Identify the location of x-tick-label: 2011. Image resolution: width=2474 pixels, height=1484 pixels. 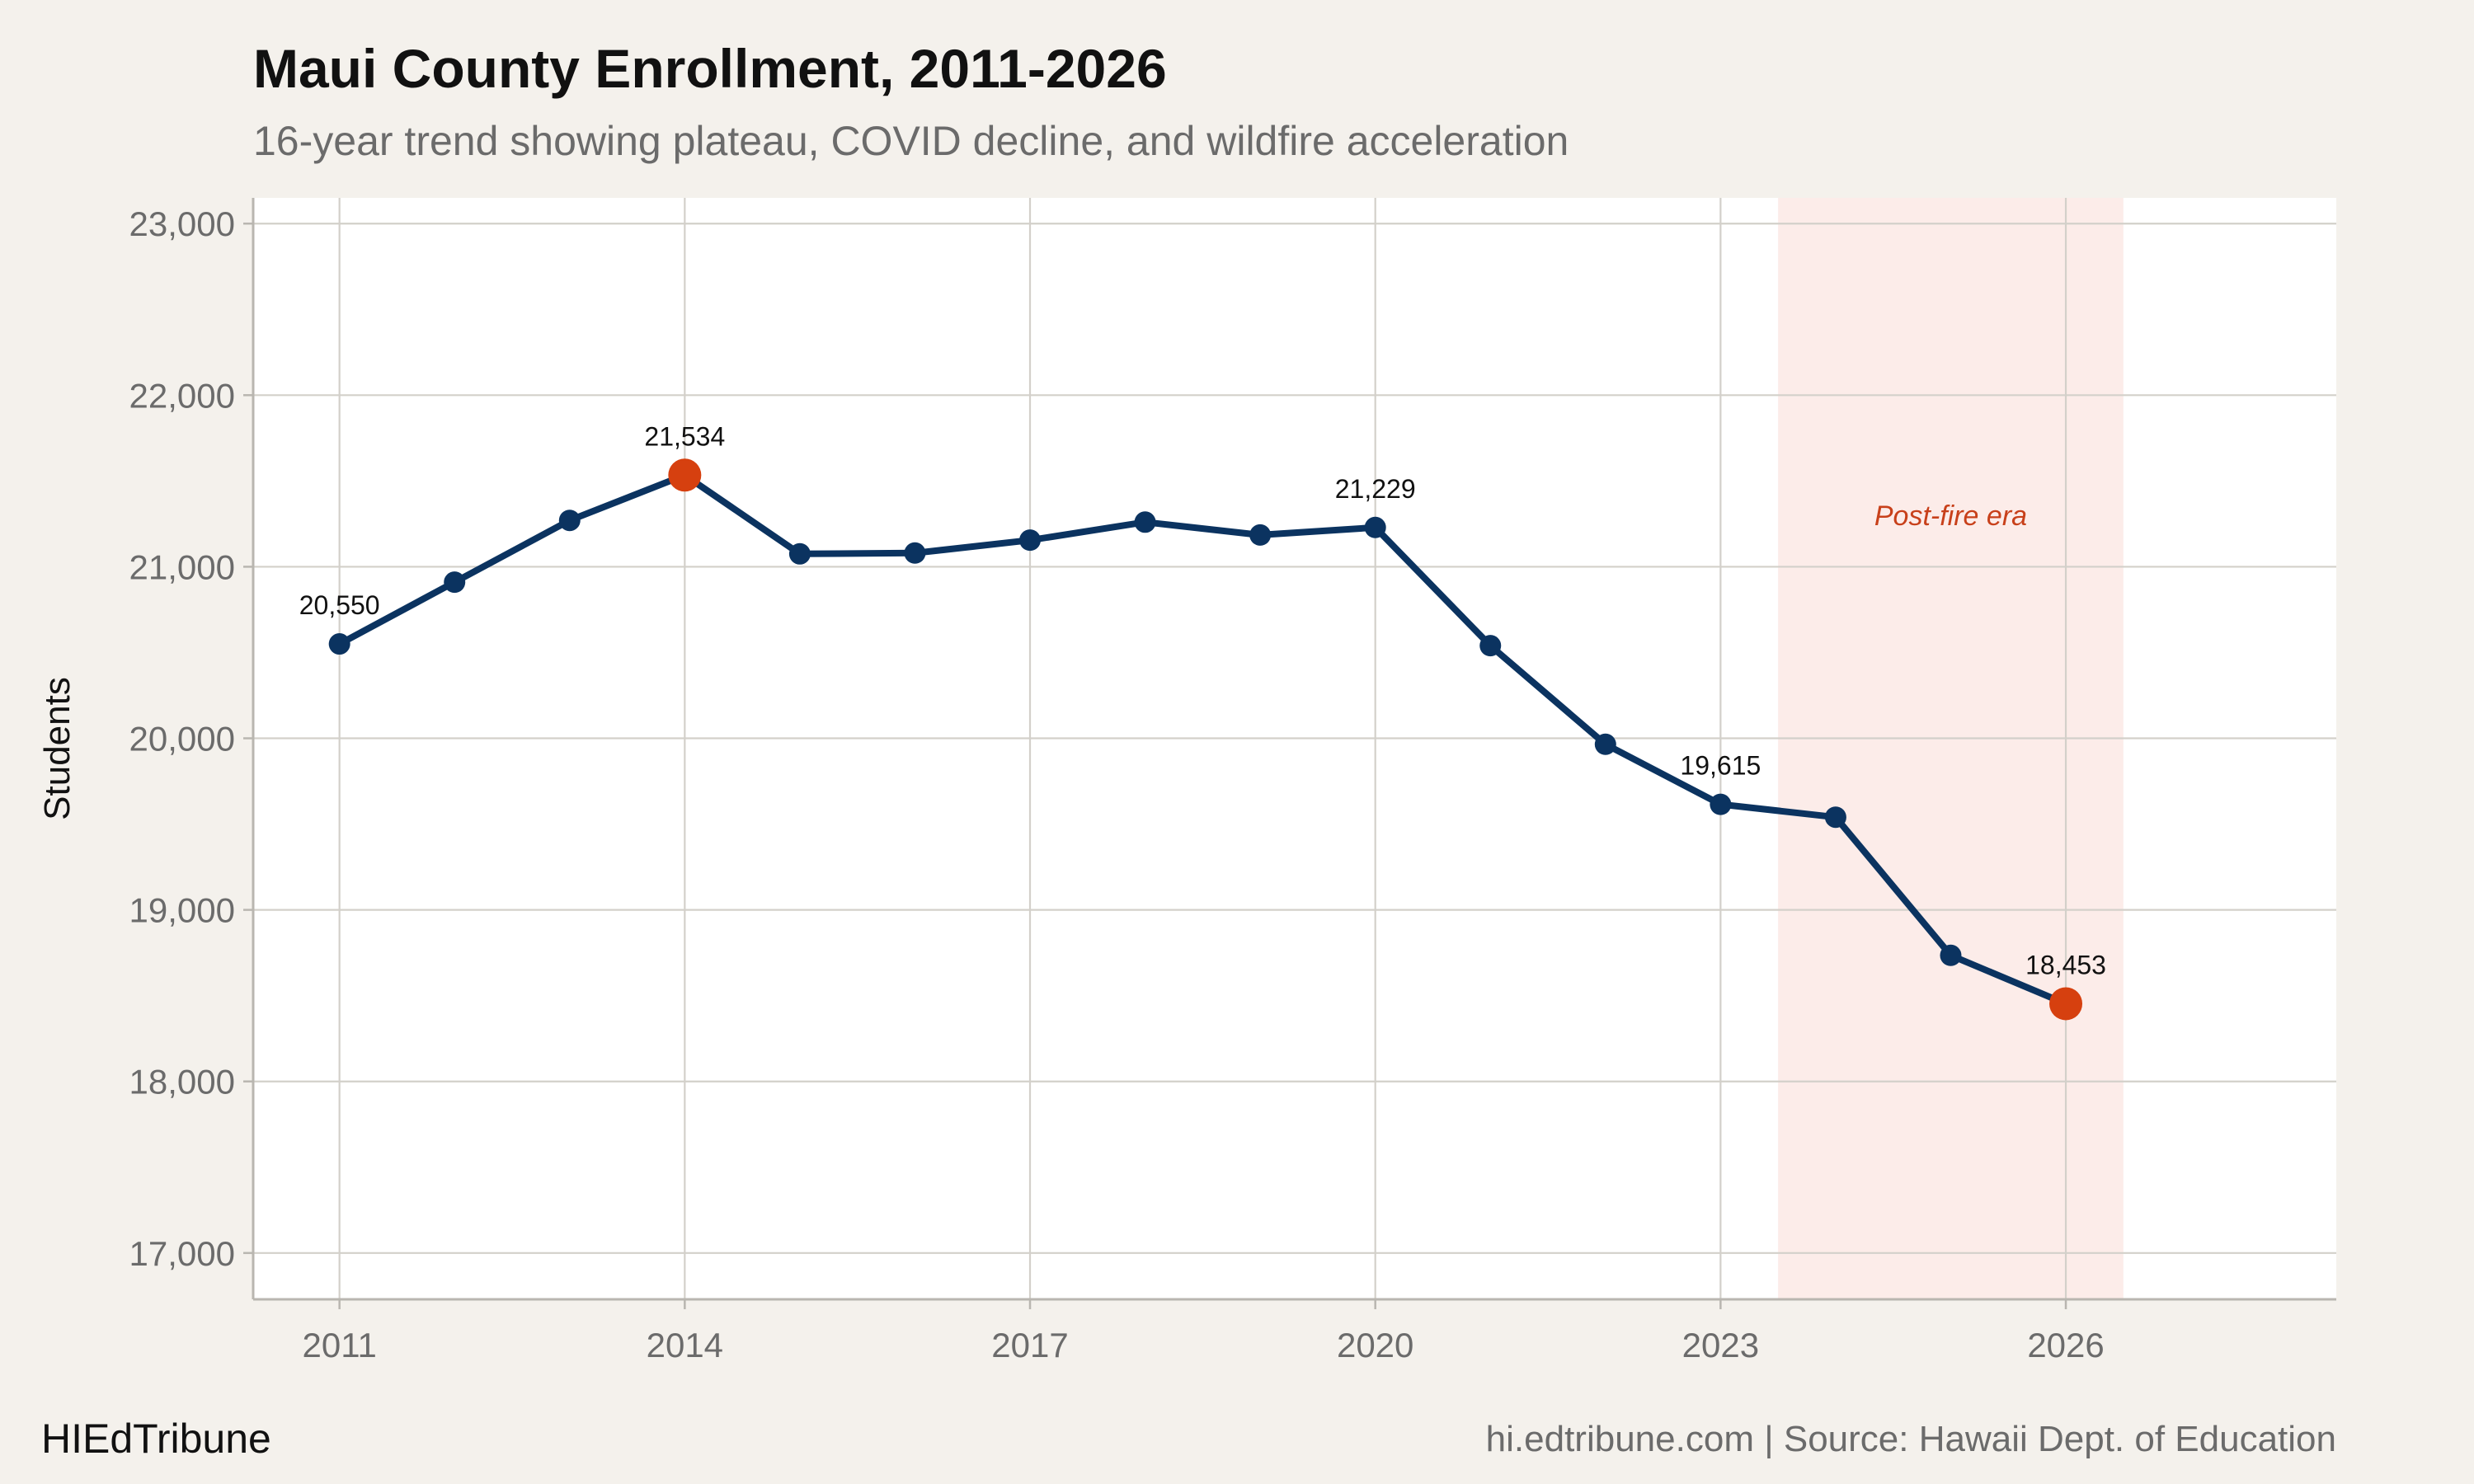
(340, 1345).